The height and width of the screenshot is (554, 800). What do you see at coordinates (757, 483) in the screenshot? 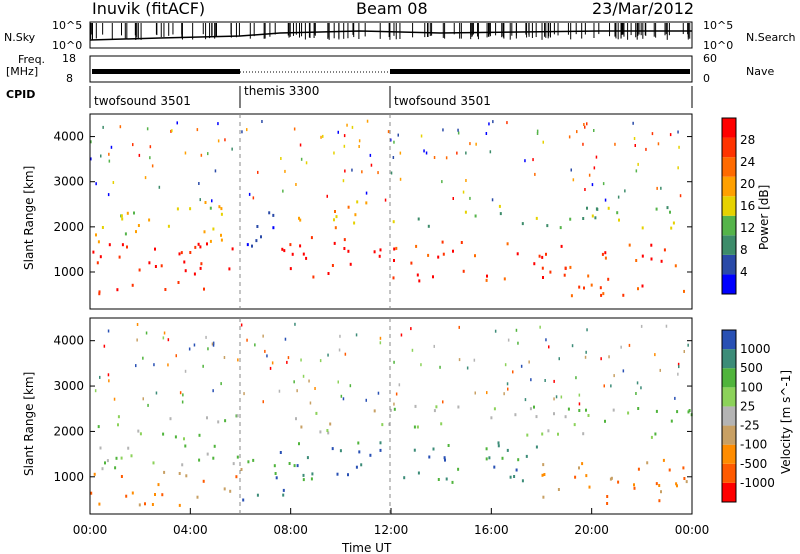
I see `colorbar-tick-label: -1000` at bounding box center [757, 483].